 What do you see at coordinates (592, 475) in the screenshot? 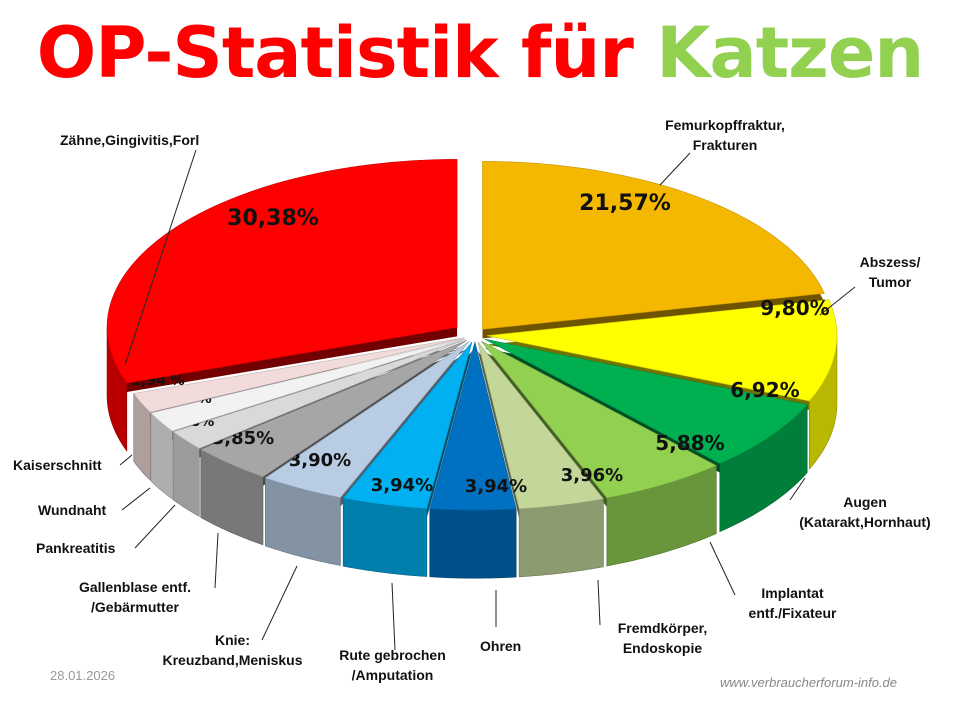
I see `value-label-fremdkörper: 3,96%` at bounding box center [592, 475].